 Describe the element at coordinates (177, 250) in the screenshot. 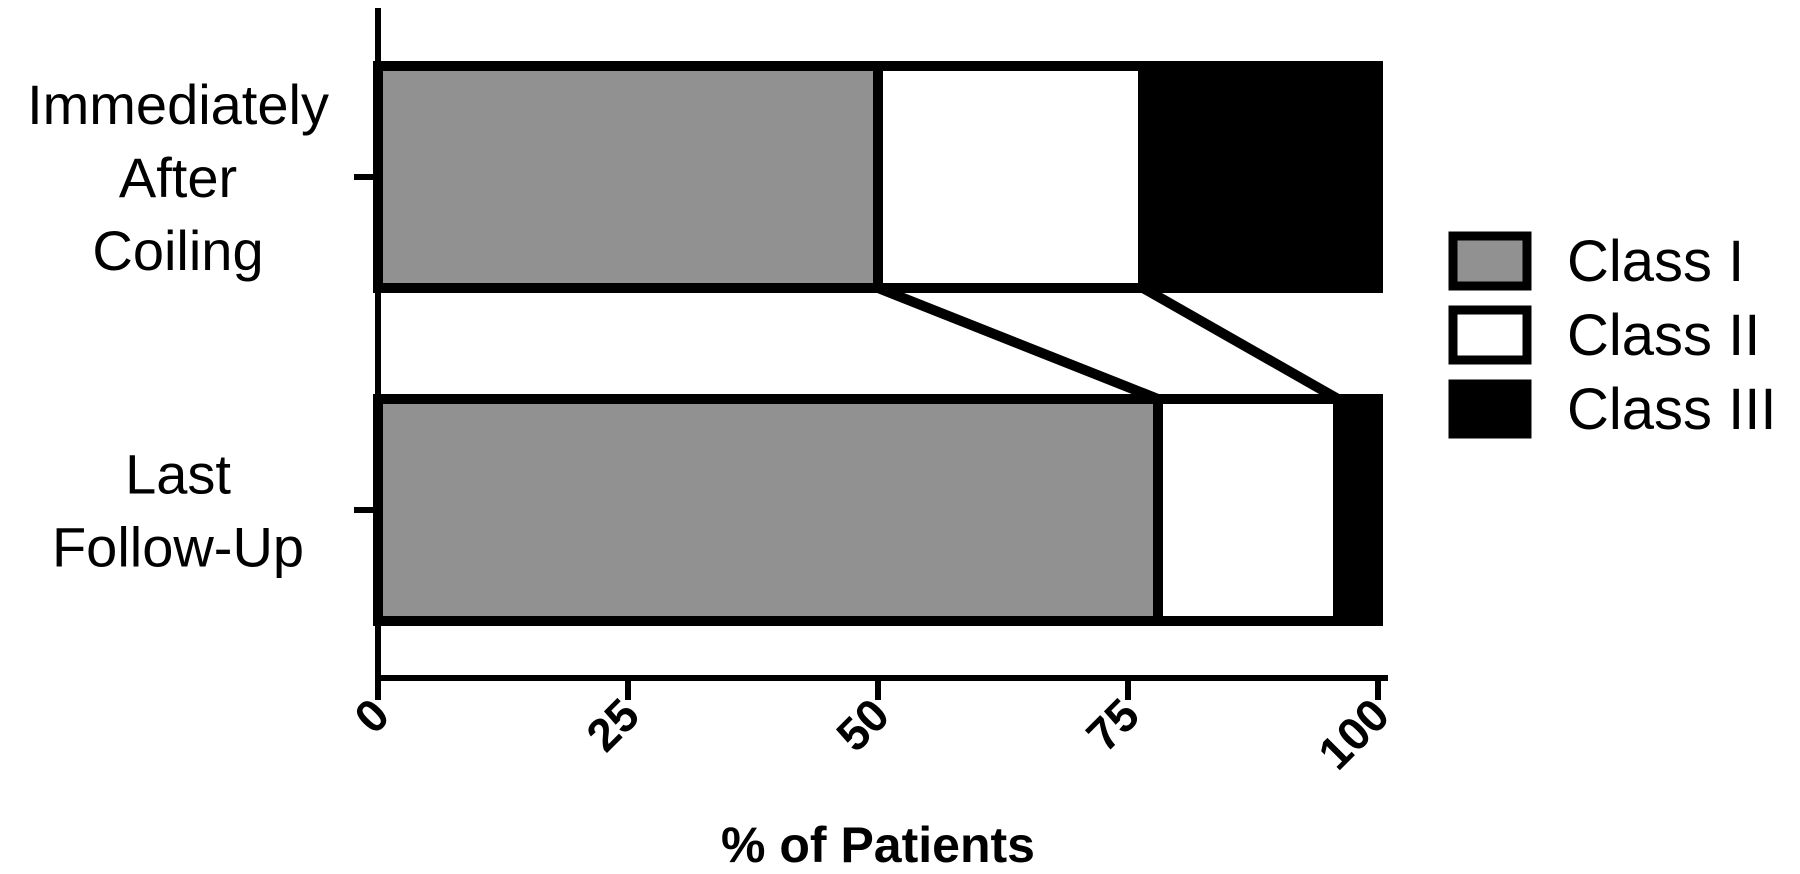

I see `category-label-line: Coiling` at that location.